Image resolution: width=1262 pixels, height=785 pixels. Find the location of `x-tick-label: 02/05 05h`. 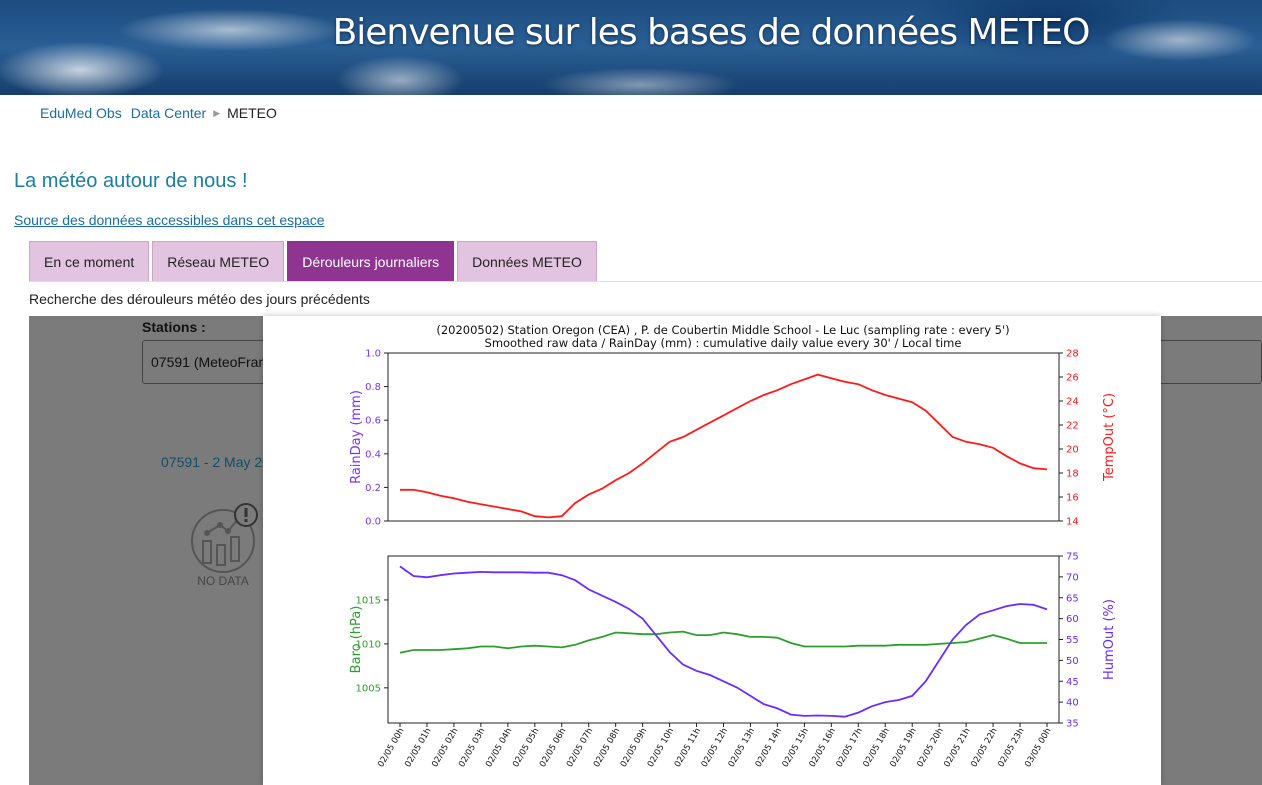

x-tick-label: 02/05 05h is located at coordinates (526, 748).